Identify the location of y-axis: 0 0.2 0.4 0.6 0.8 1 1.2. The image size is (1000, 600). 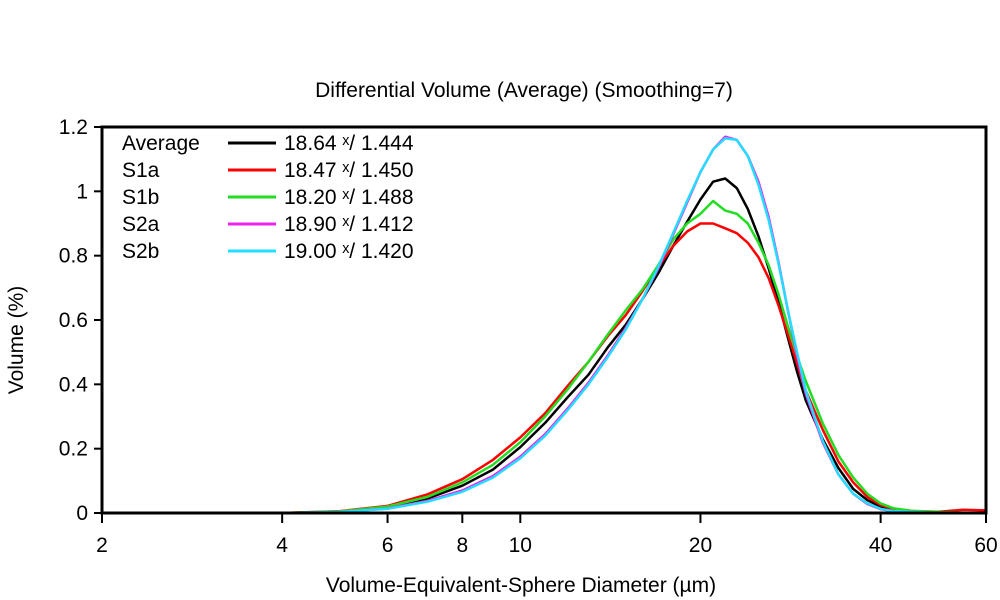
(80, 320).